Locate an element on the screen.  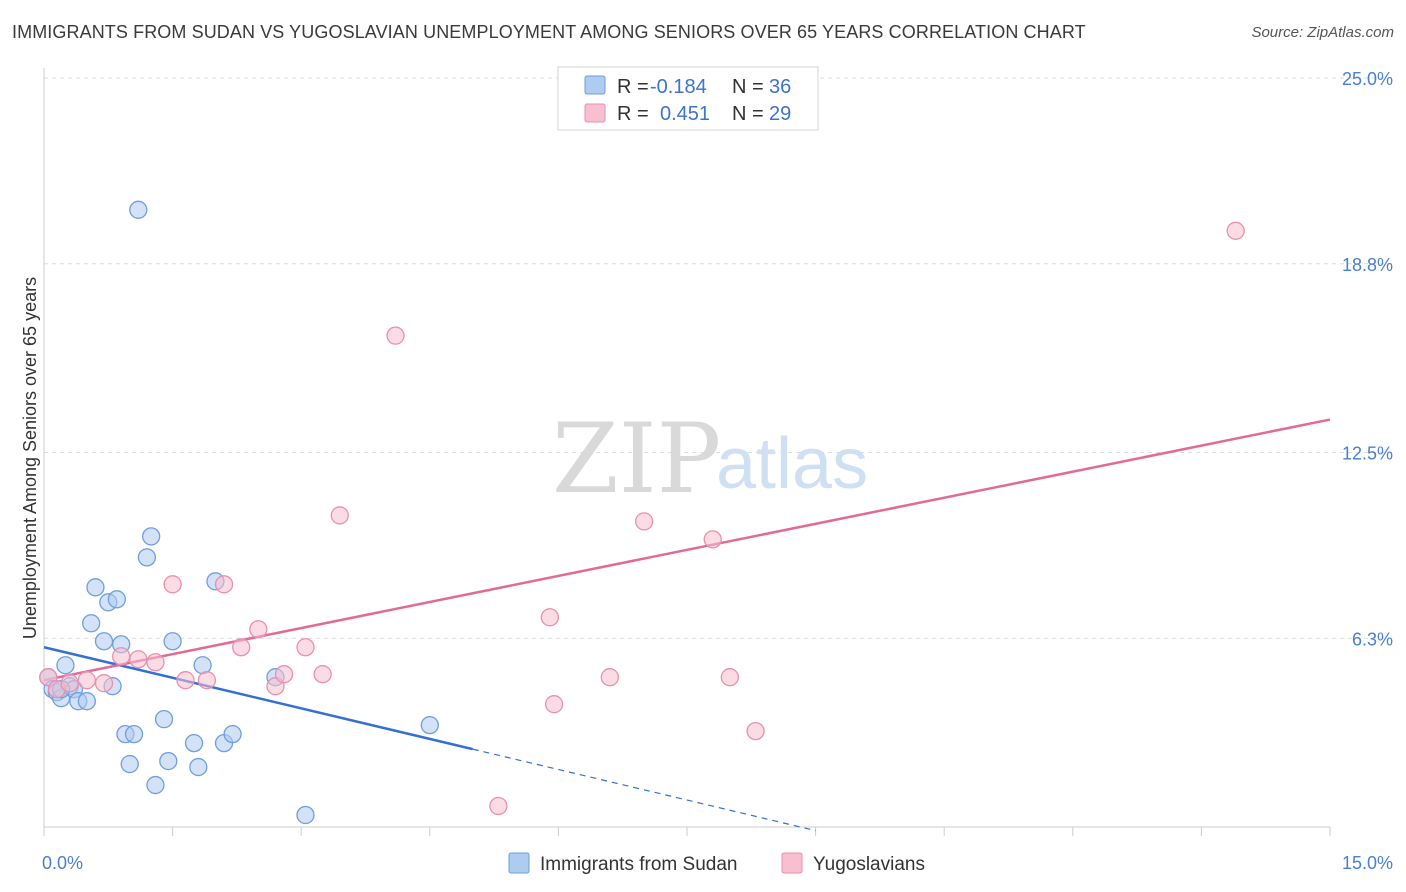
y-tick-label: 25.0% is located at coordinates (1367, 79).